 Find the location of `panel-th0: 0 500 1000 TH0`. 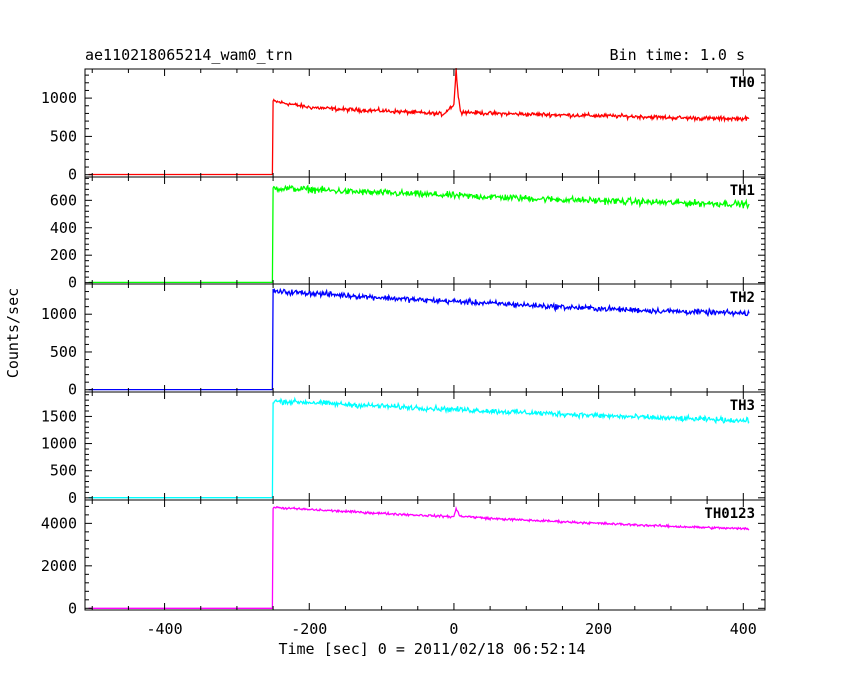

panel-th0: 0 500 1000 TH0 is located at coordinates (403, 126).